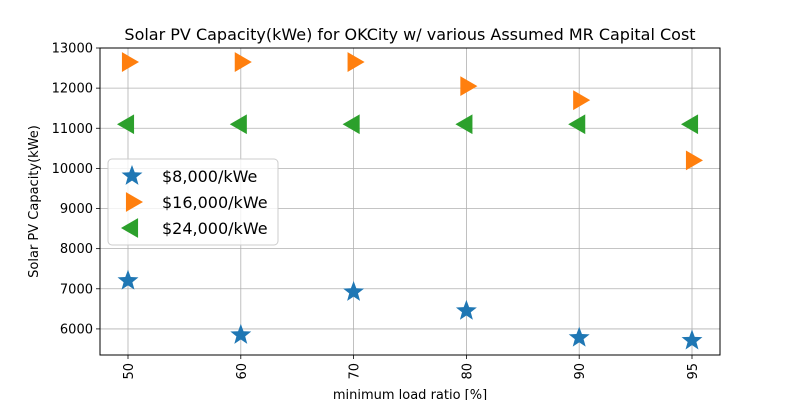 This screenshot has width=800, height=400. What do you see at coordinates (242, 371) in the screenshot?
I see `x-tick-label: 60` at bounding box center [242, 371].